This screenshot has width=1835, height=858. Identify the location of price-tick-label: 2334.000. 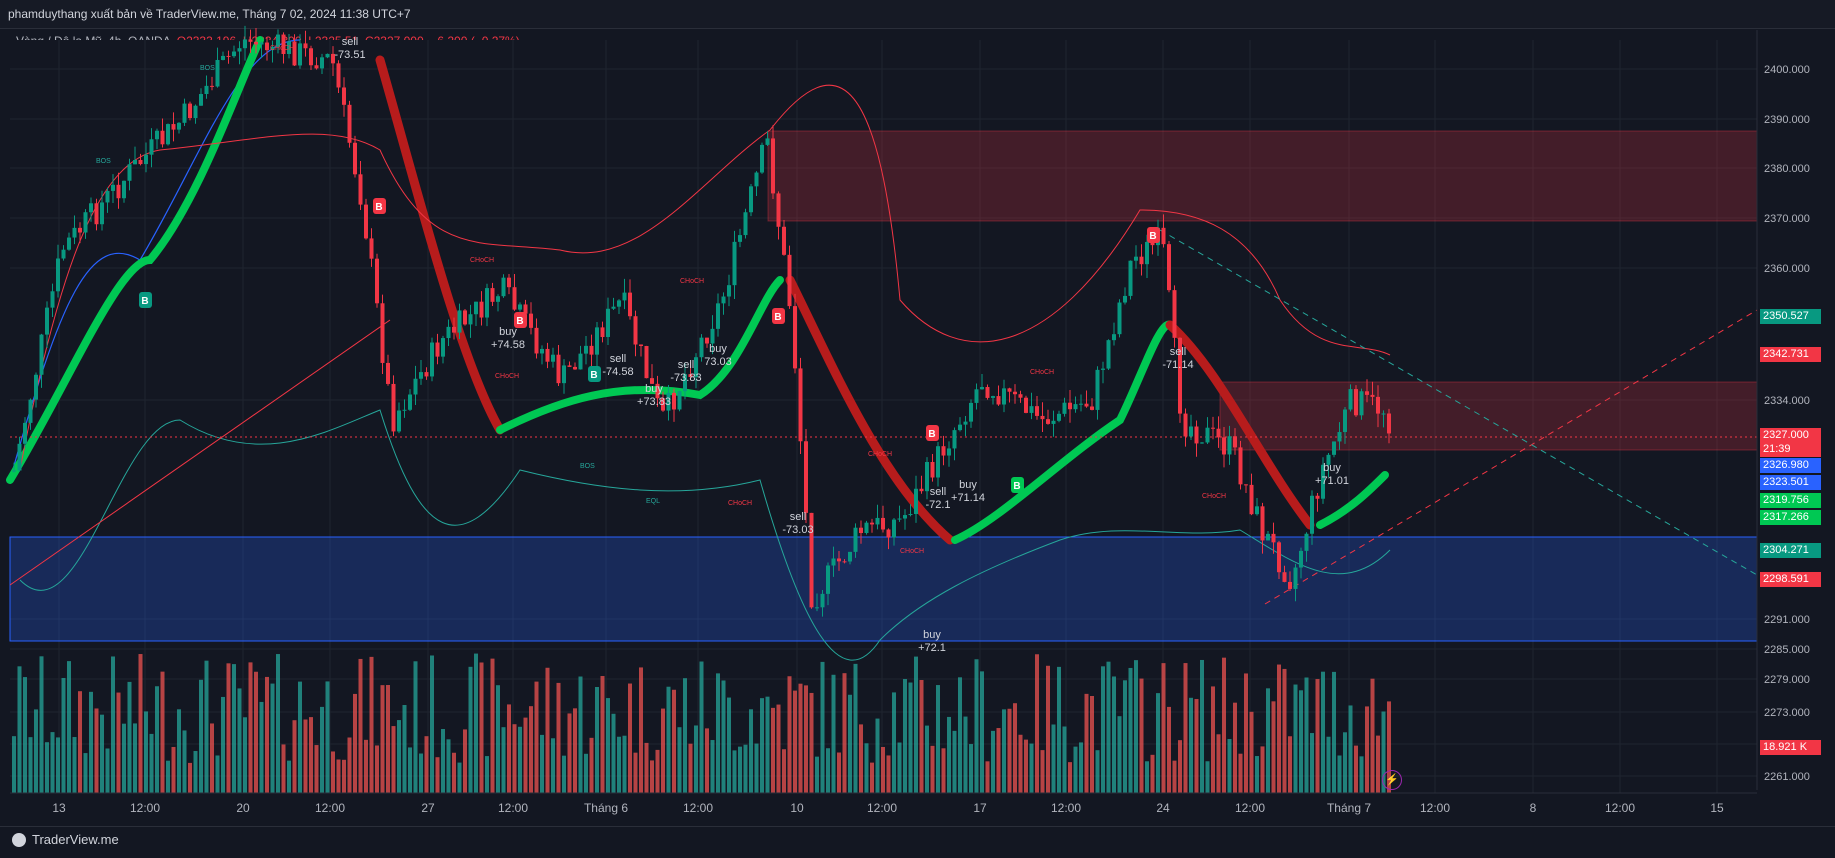
(1787, 401).